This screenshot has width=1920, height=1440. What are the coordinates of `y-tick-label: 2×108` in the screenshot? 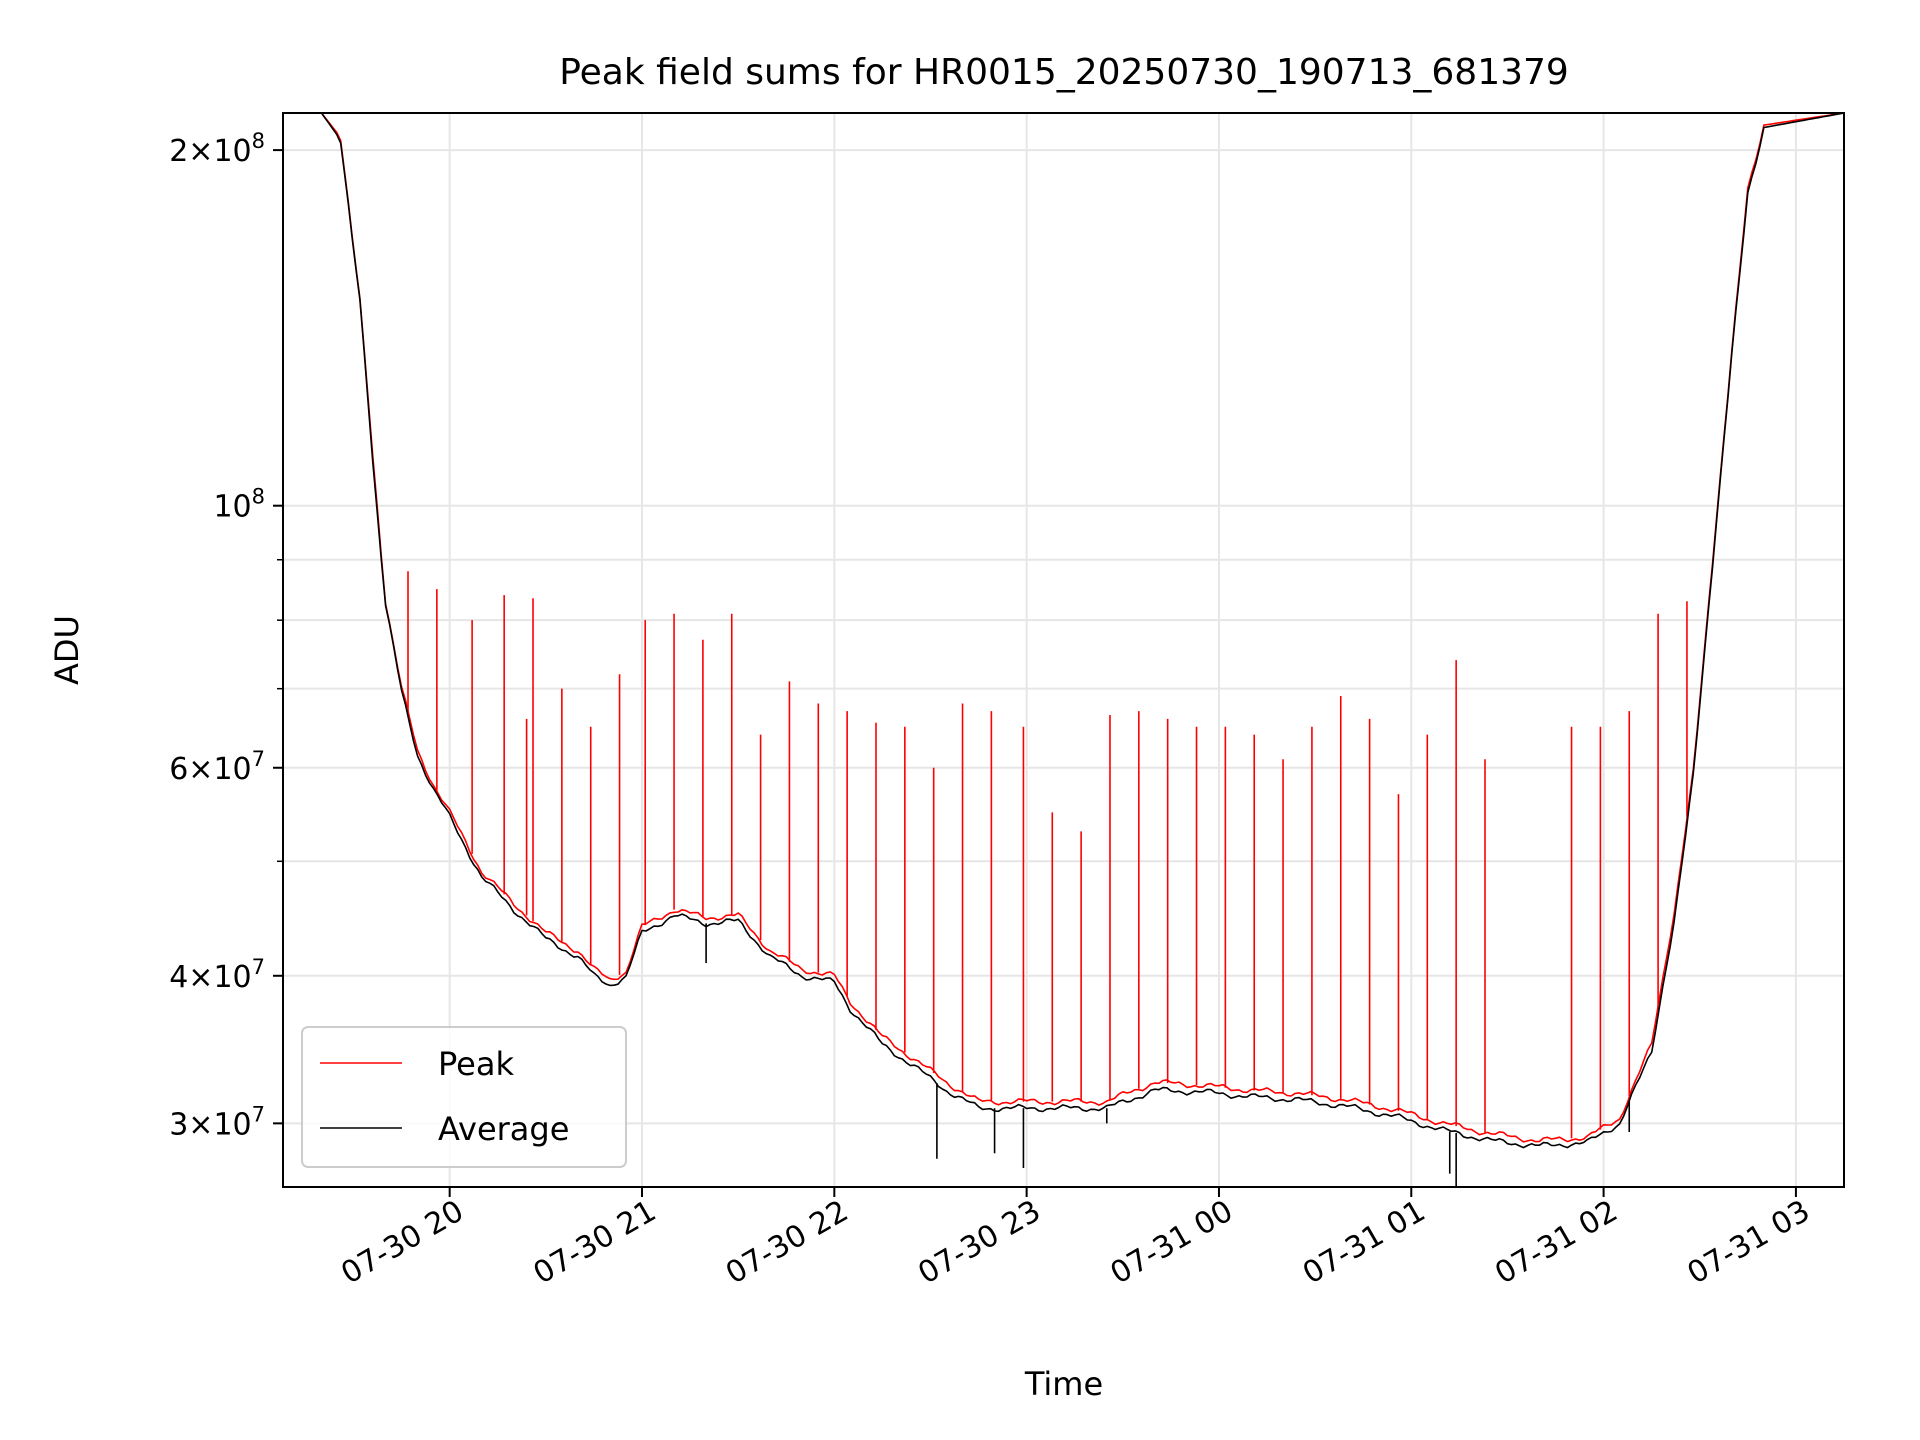 It's located at (217, 149).